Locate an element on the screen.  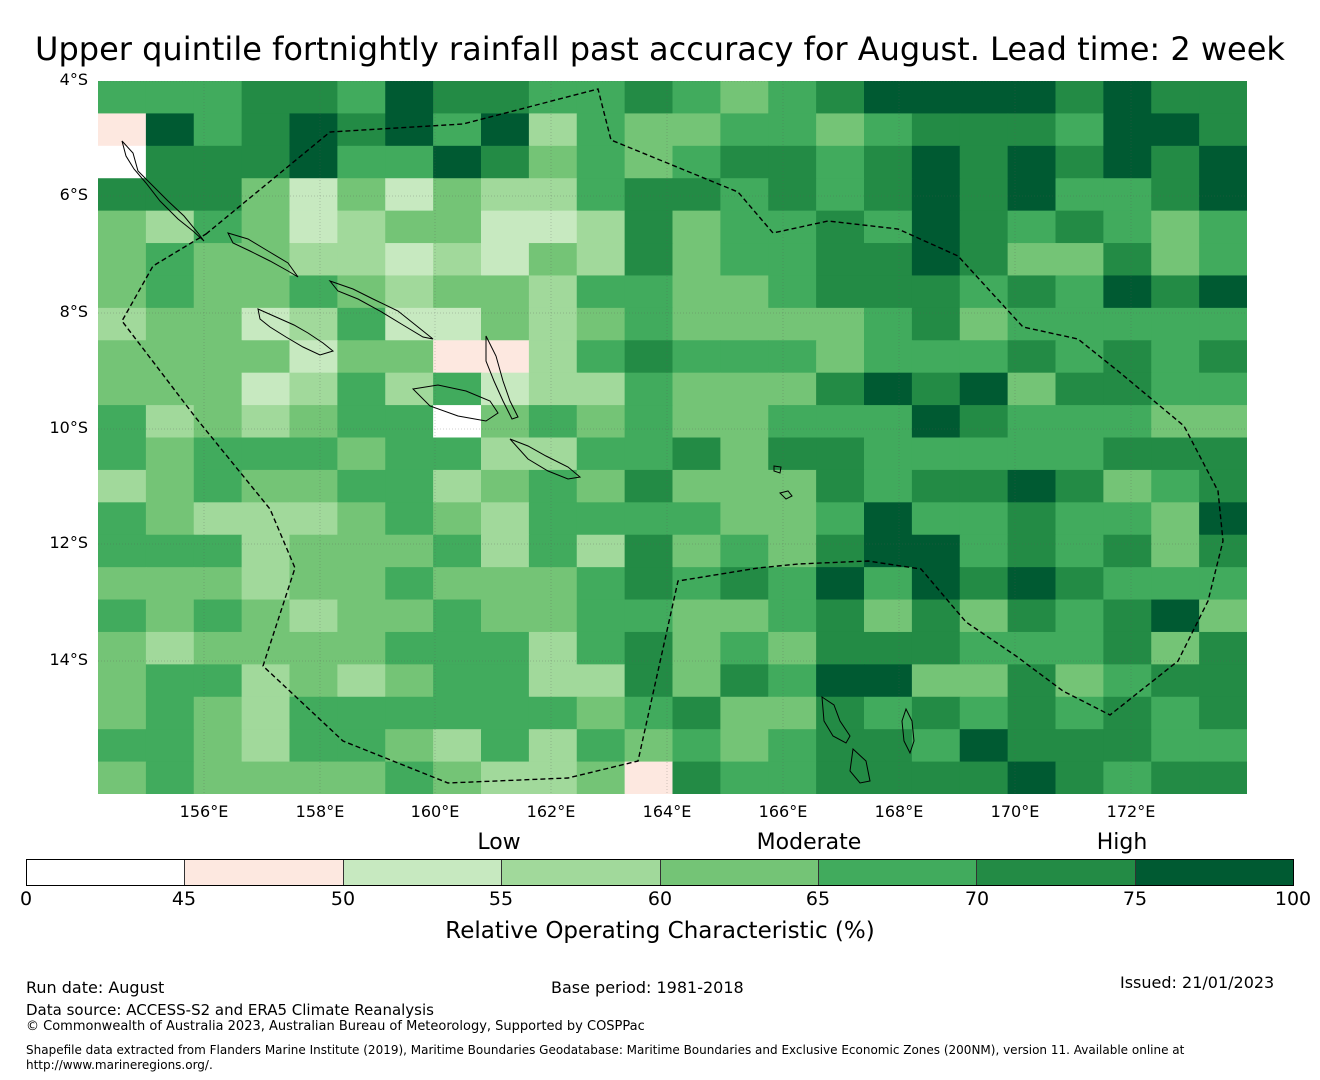
colorbar-tick: 65 is located at coordinates (818, 899).